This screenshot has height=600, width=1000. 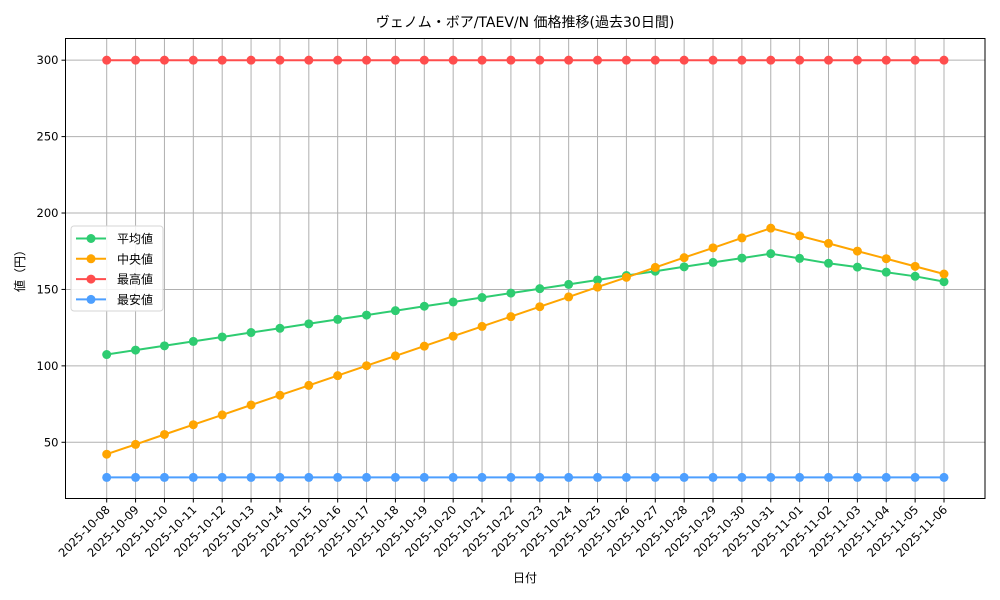 What do you see at coordinates (48, 60) in the screenshot?
I see `y-tick-label: 300` at bounding box center [48, 60].